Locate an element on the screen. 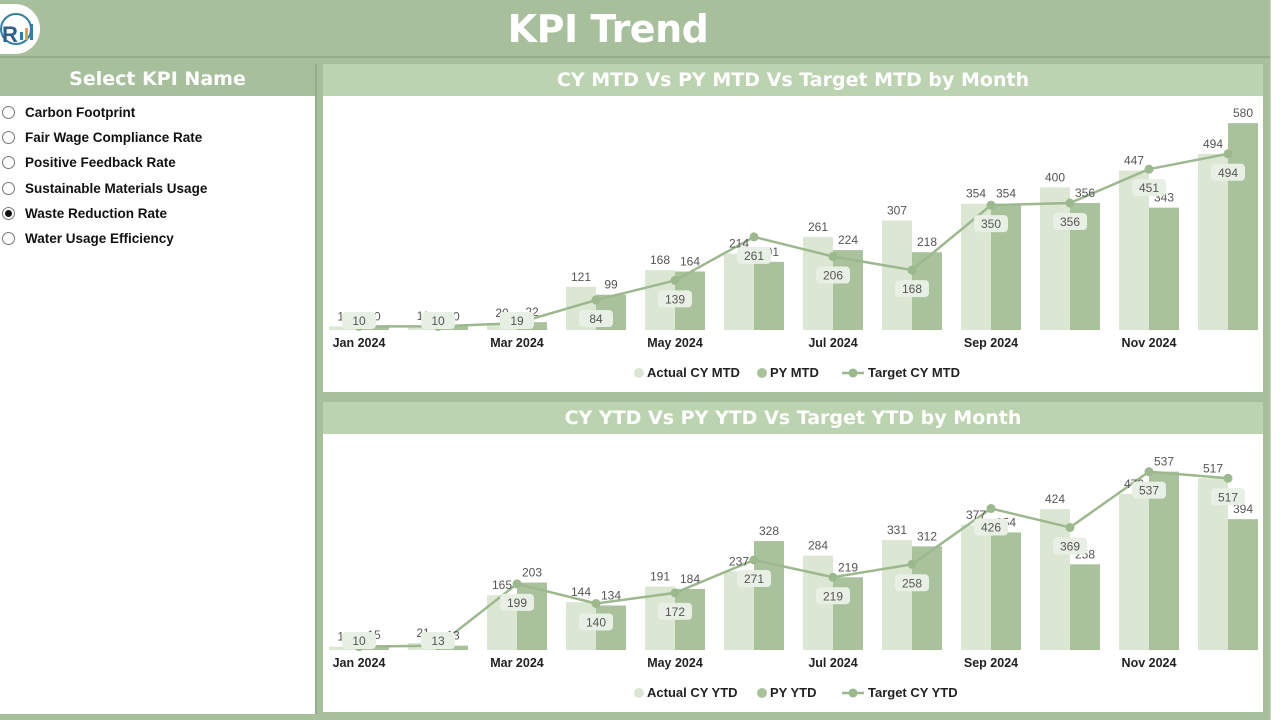 The image size is (1280, 720). x-tick-label: Sep 2024 is located at coordinates (991, 663).